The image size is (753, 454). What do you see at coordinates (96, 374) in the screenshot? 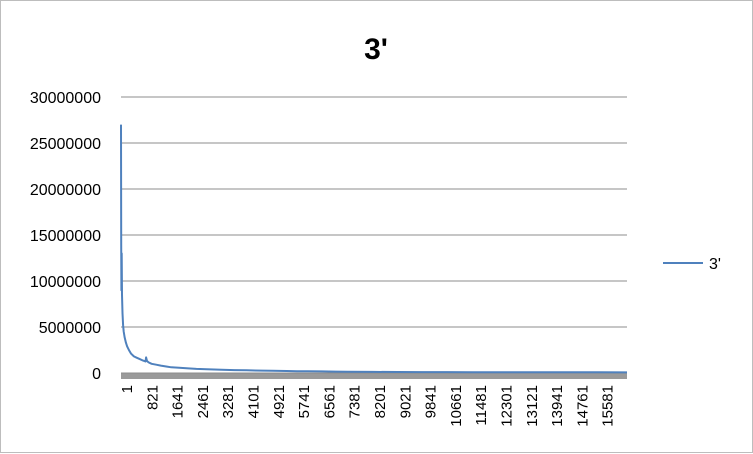
I see `y-tick-label: 0` at bounding box center [96, 374].